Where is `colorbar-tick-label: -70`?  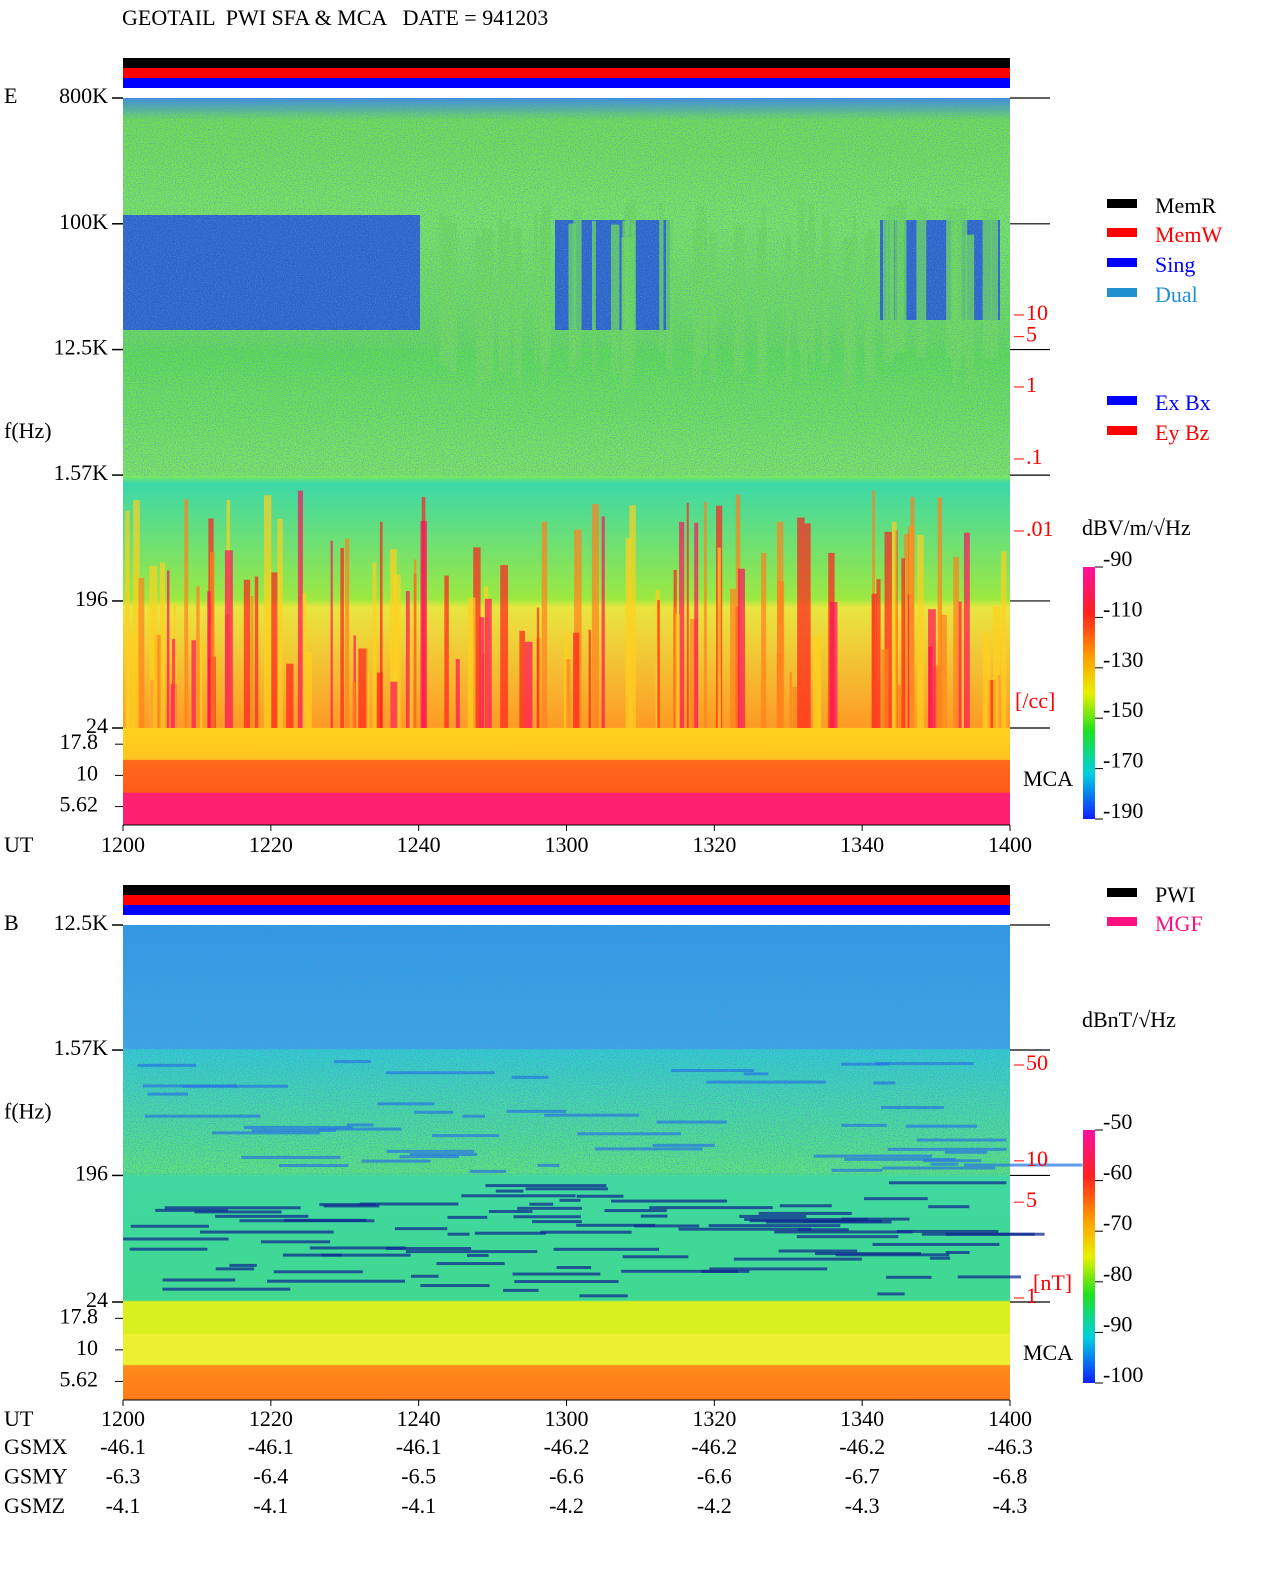 colorbar-tick-label: -70 is located at coordinates (1117, 1222).